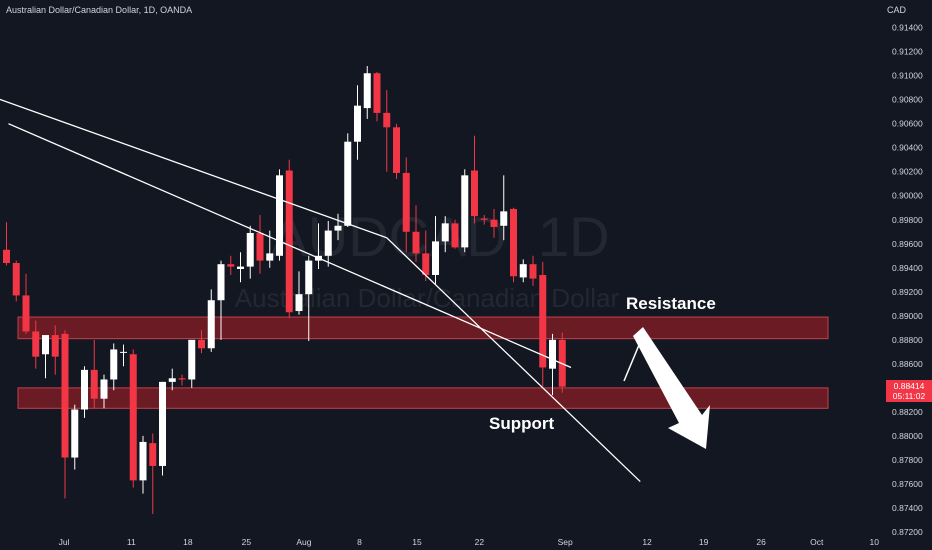  I want to click on currency-label: CAD, so click(896, 10).